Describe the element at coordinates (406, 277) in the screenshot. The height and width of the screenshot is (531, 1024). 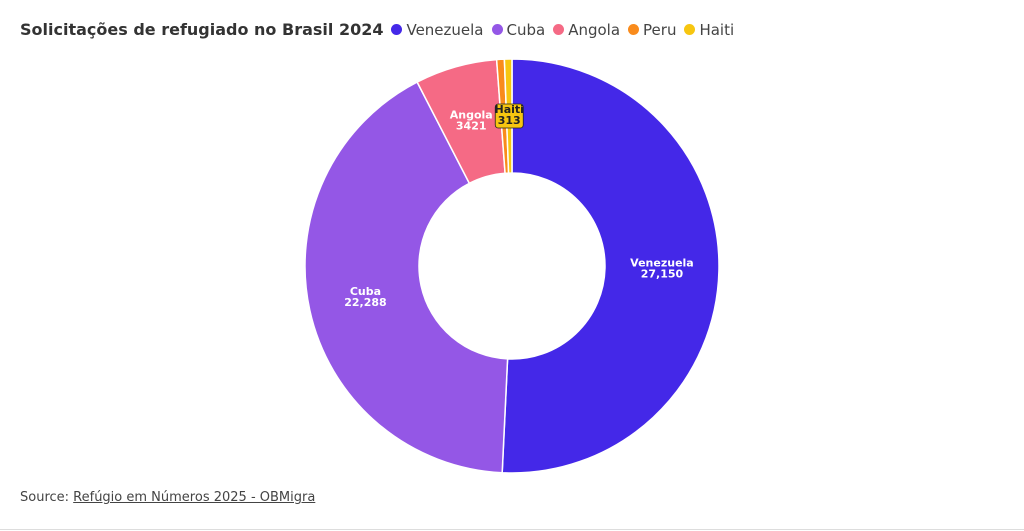
I see `slice` at that location.